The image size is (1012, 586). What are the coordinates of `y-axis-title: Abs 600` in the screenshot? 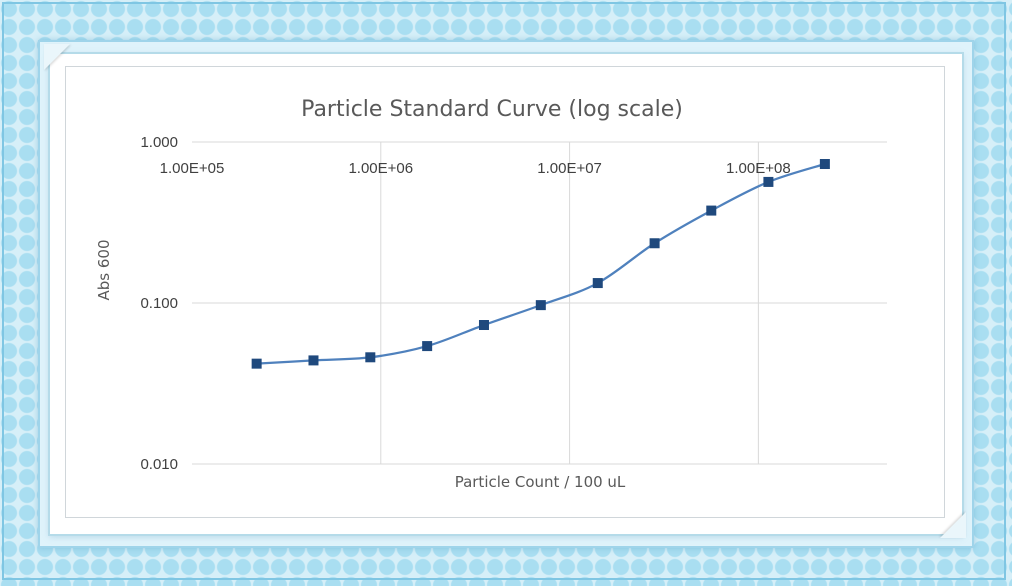 It's located at (104, 270).